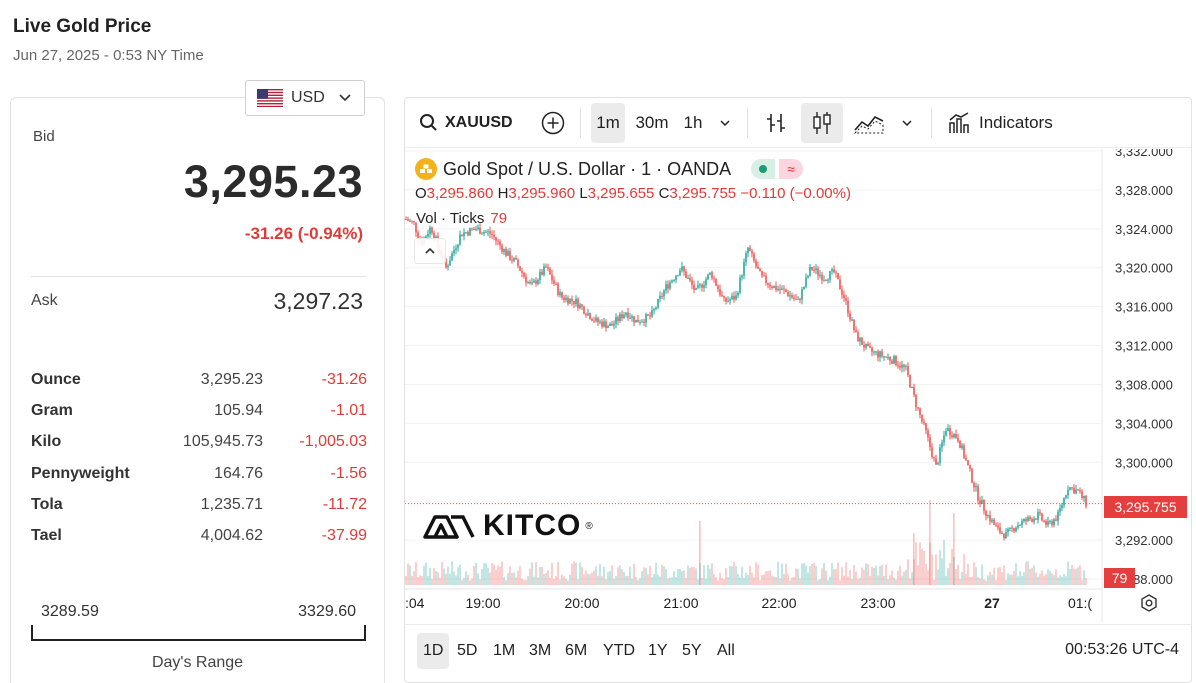 Image resolution: width=1196 pixels, height=683 pixels. I want to click on interval-1h: 1h, so click(693, 122).